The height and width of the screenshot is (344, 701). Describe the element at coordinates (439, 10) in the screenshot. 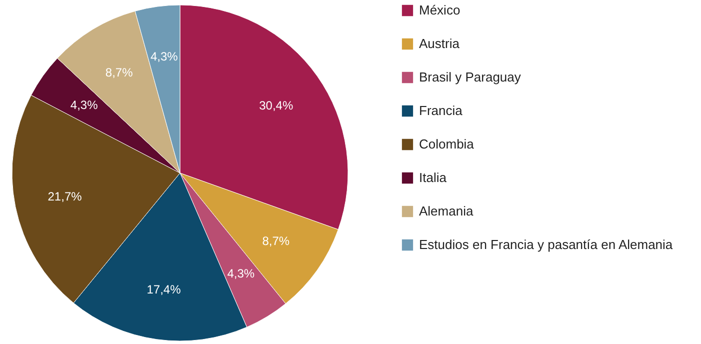

I see `legend-label: México` at that location.